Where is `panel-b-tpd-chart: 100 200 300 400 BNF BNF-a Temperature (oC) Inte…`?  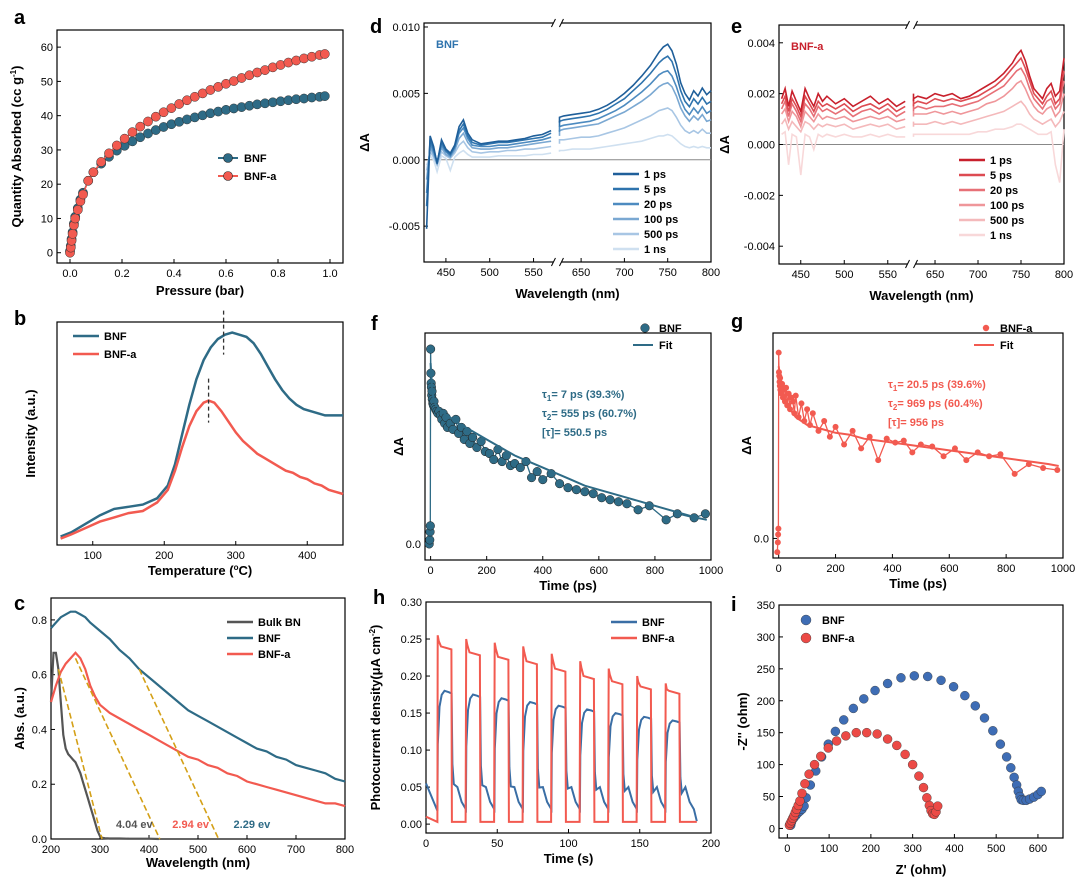
panel-b-tpd-chart: 100 200 300 400 BNF BNF-a Temperature (oC) Inte… is located at coordinates (183, 444).